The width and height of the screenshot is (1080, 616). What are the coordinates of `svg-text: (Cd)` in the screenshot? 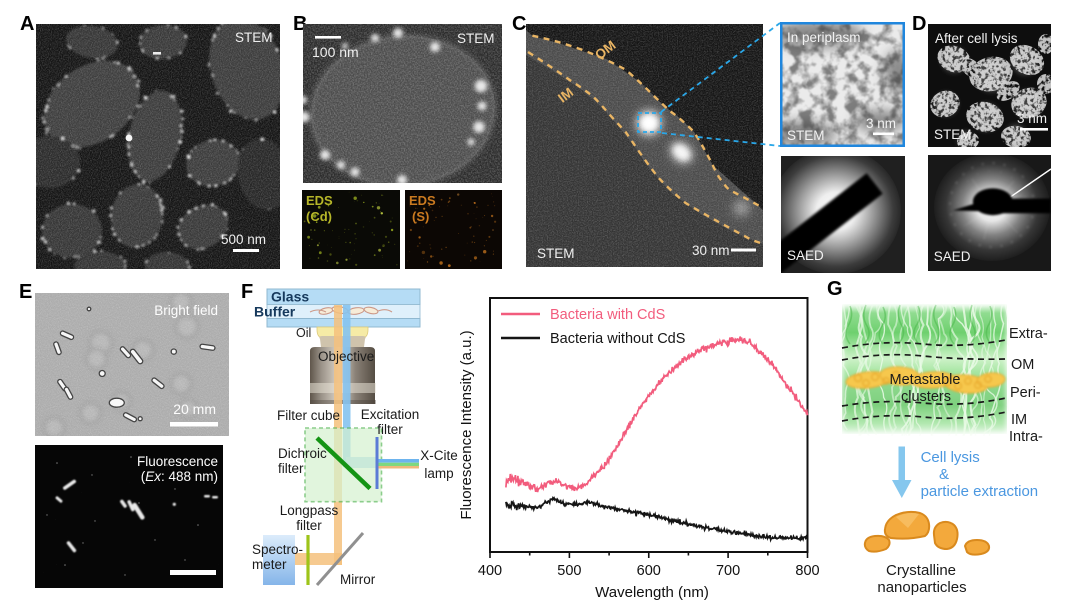 It's located at (319, 216).